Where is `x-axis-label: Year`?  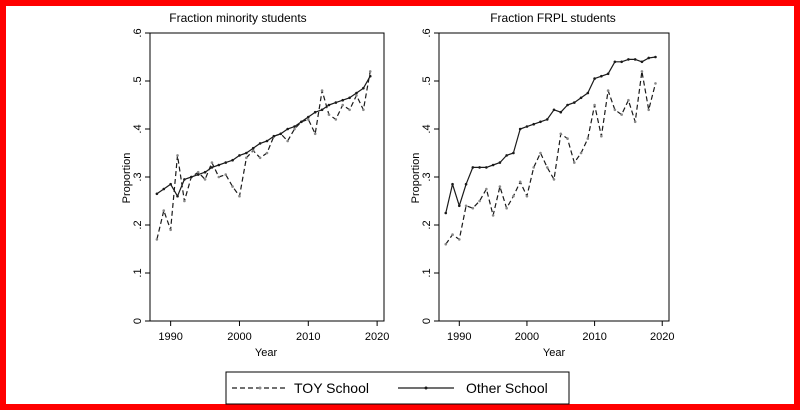 x-axis-label: Year is located at coordinates (266, 353).